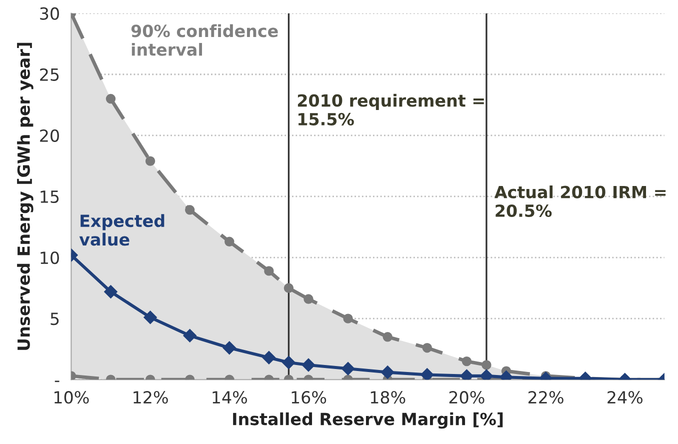 The image size is (678, 444). What do you see at coordinates (49, 135) in the screenshot?
I see `y-tick-label: 20` at bounding box center [49, 135].